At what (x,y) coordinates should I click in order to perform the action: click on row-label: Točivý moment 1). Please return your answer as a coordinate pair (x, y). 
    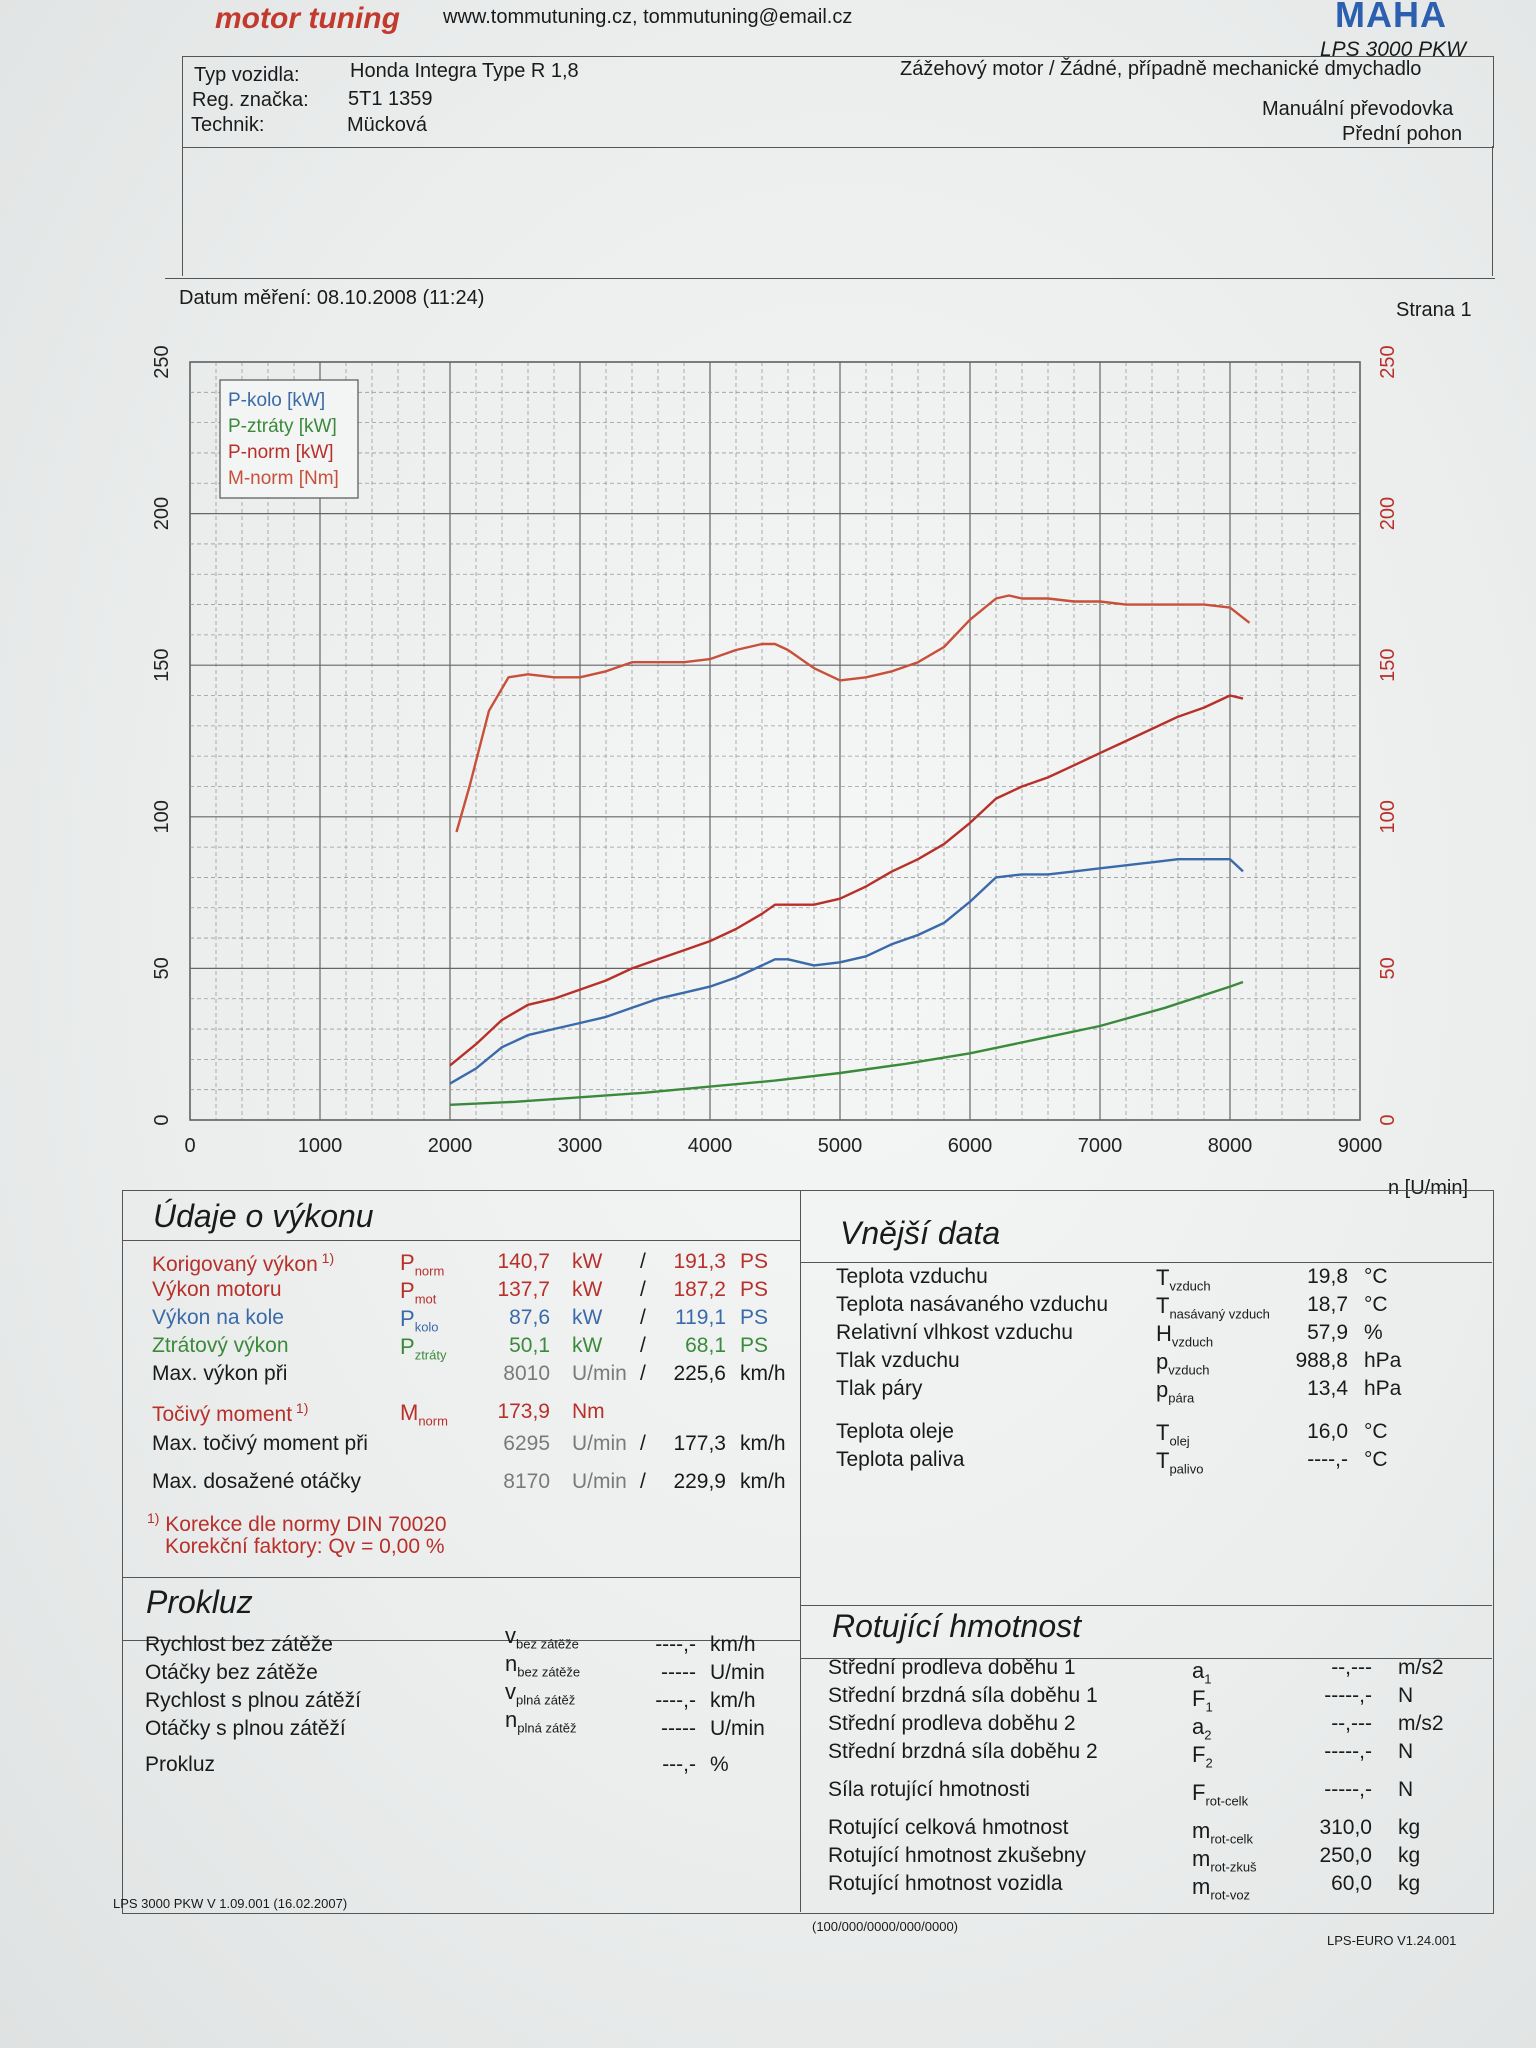
    Looking at the image, I should click on (230, 1413).